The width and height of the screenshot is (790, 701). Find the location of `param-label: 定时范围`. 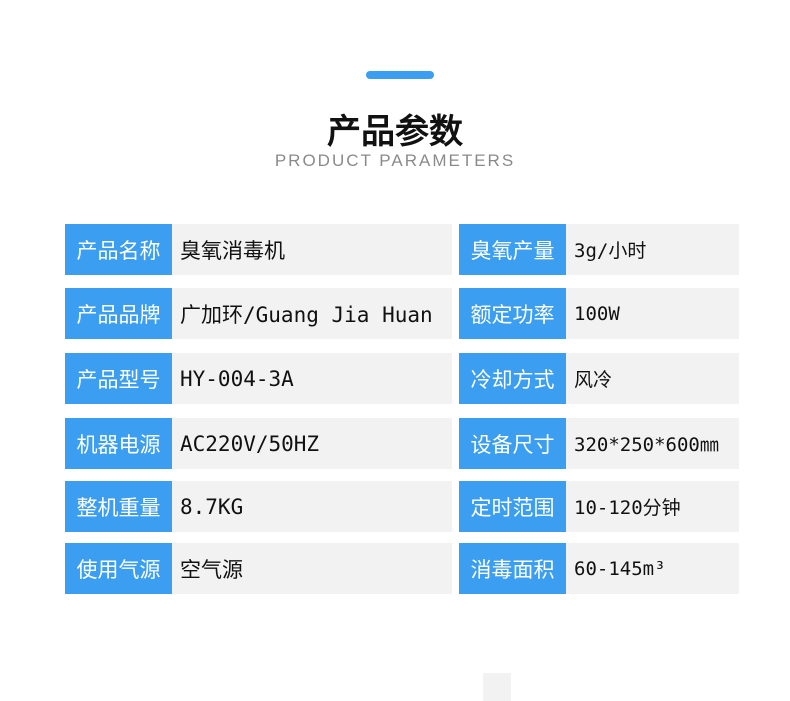

param-label: 定时范围 is located at coordinates (512, 506).